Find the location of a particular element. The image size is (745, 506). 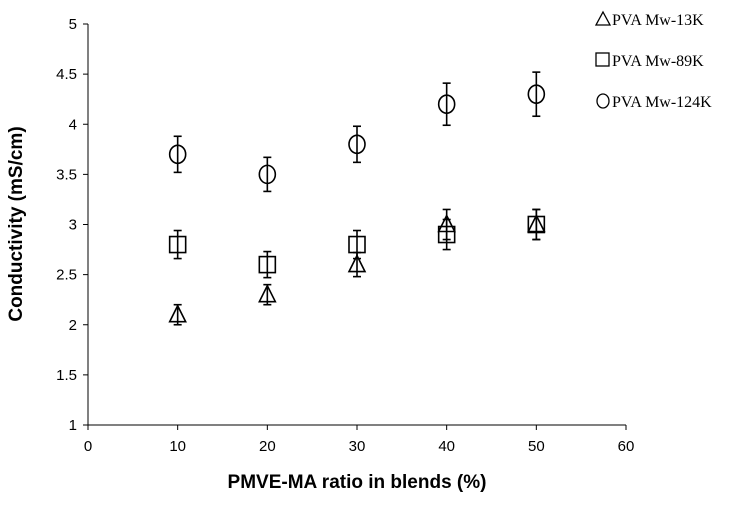

x-tick-label: 50 is located at coordinates (536, 446).